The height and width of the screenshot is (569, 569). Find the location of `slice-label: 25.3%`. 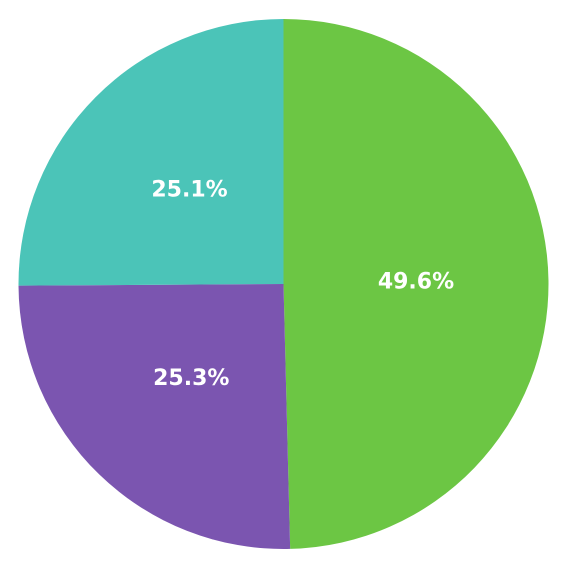

slice-label: 25.3% is located at coordinates (191, 378).